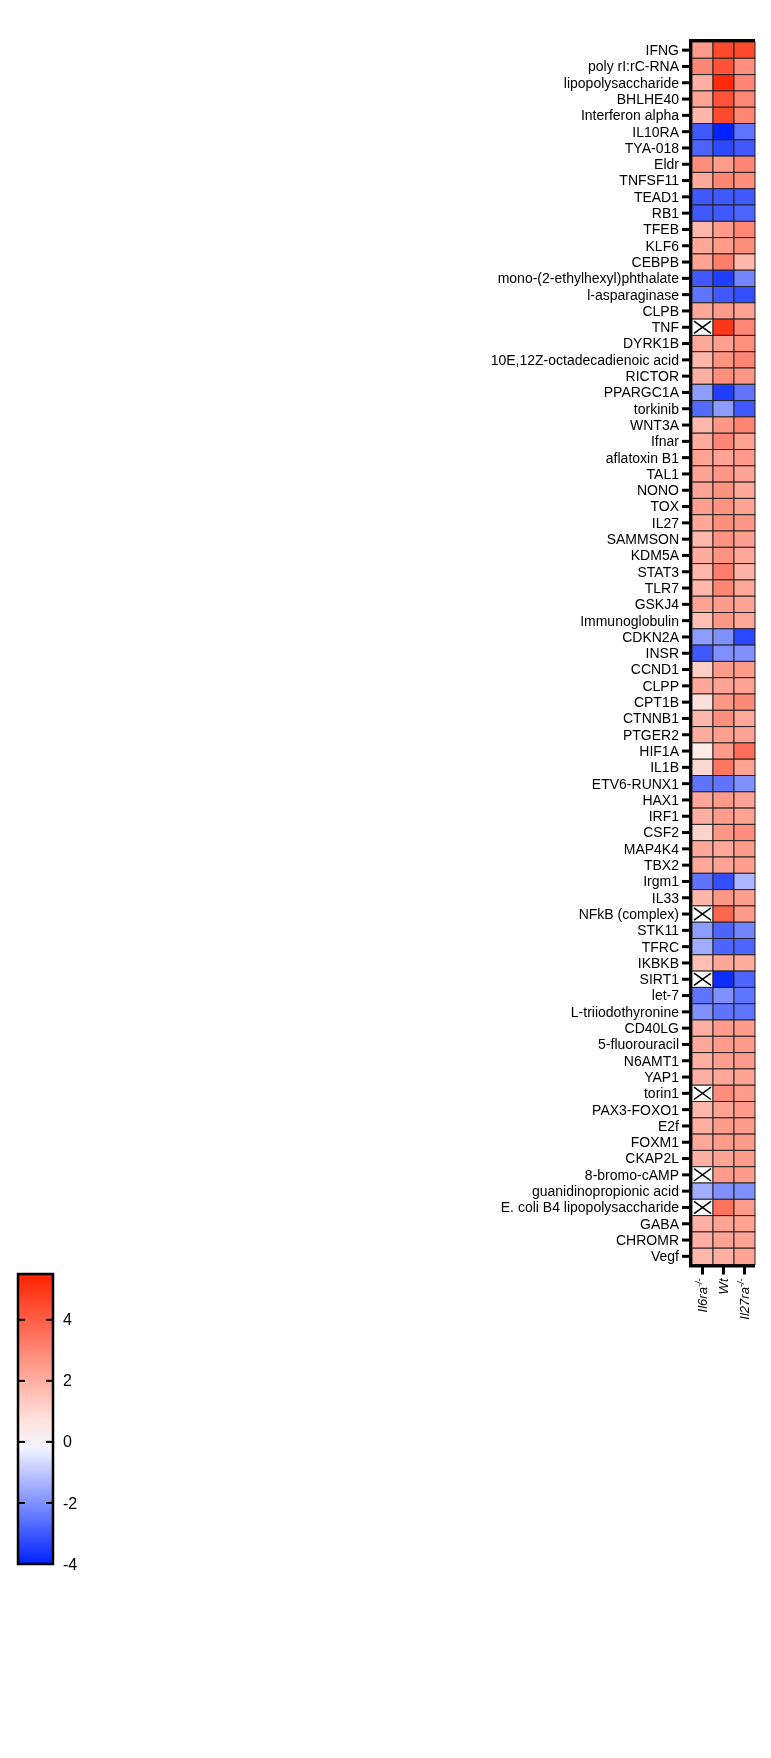 The width and height of the screenshot is (771, 1758). I want to click on y-tick-label: E2f, so click(668, 1125).